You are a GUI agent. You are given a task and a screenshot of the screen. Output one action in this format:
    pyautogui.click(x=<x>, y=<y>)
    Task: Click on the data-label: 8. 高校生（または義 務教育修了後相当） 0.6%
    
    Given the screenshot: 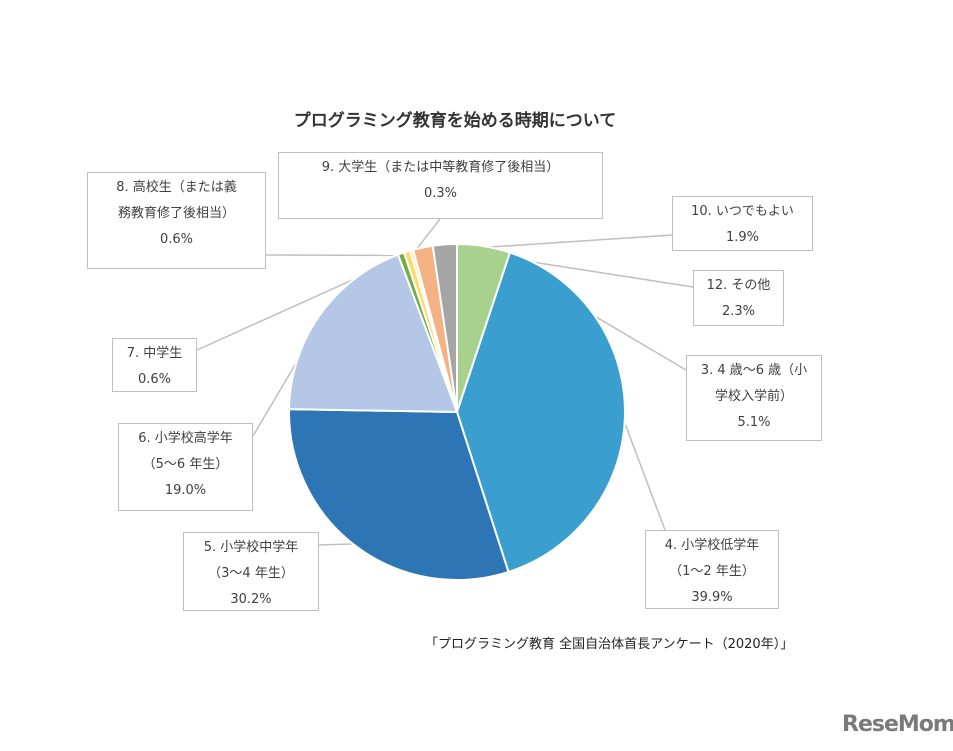 What is the action you would take?
    pyautogui.click(x=176, y=220)
    